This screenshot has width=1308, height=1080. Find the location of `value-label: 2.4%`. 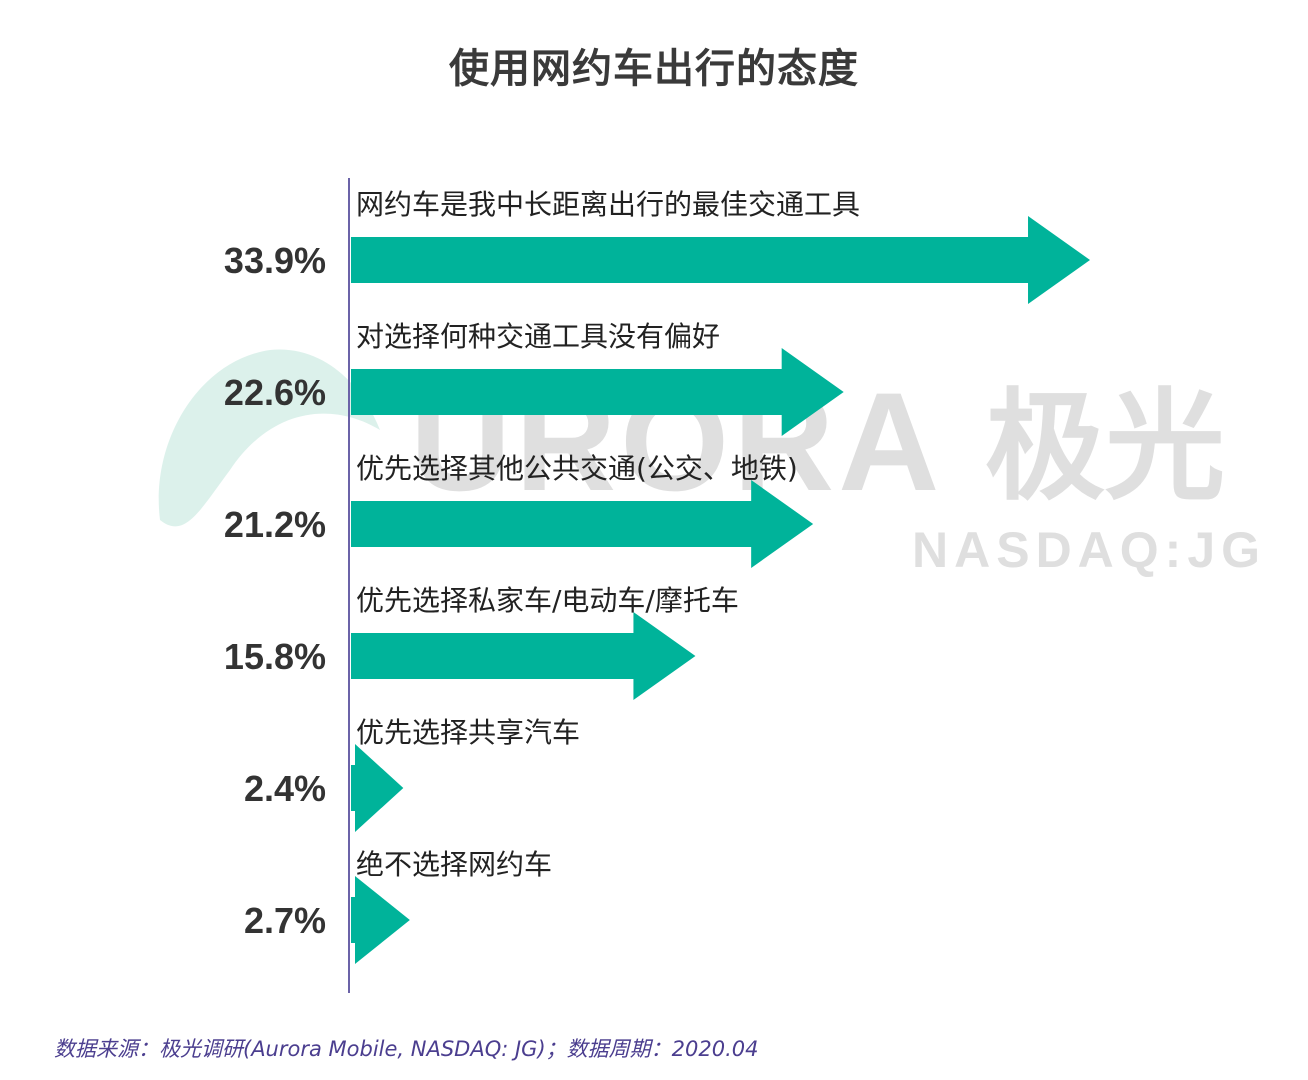

value-label: 2.4% is located at coordinates (285, 788).